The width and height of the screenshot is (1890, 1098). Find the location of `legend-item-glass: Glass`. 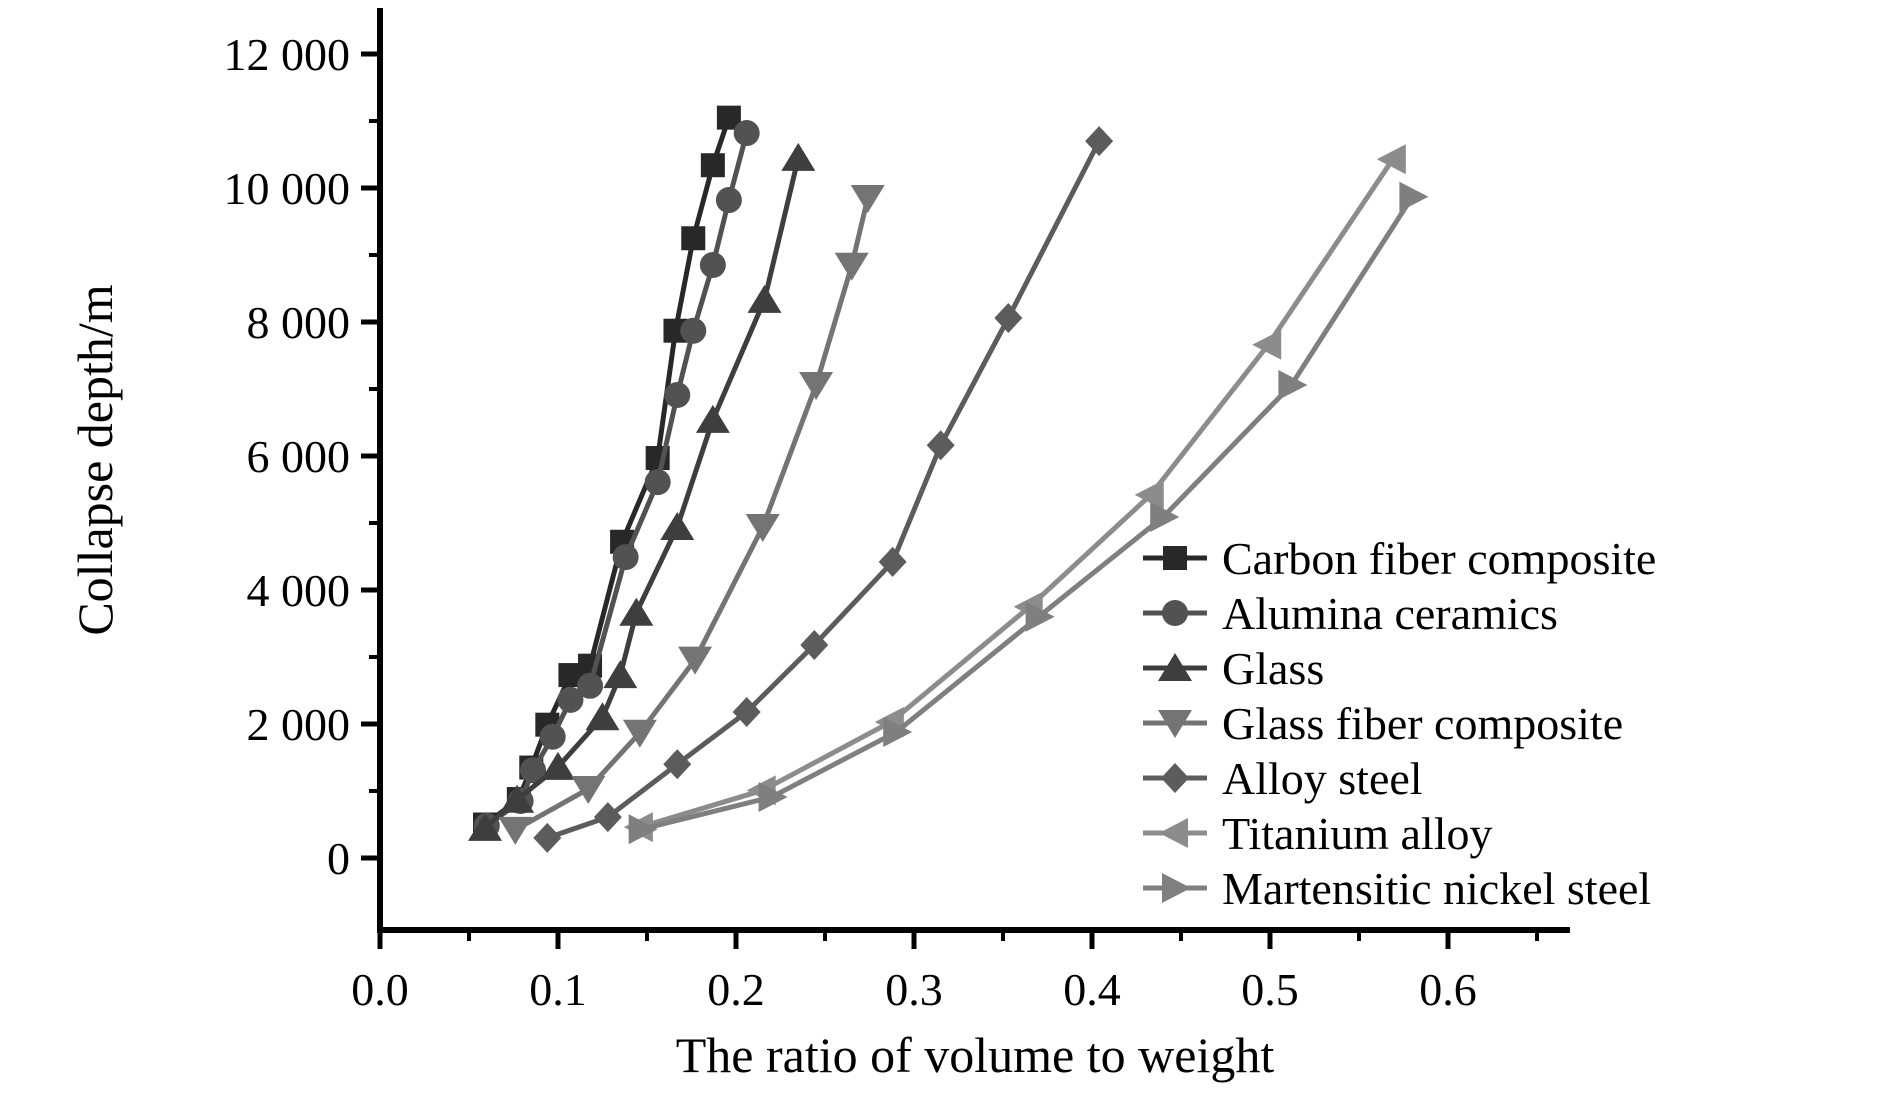

legend-item-glass: Glass is located at coordinates (1233, 668).